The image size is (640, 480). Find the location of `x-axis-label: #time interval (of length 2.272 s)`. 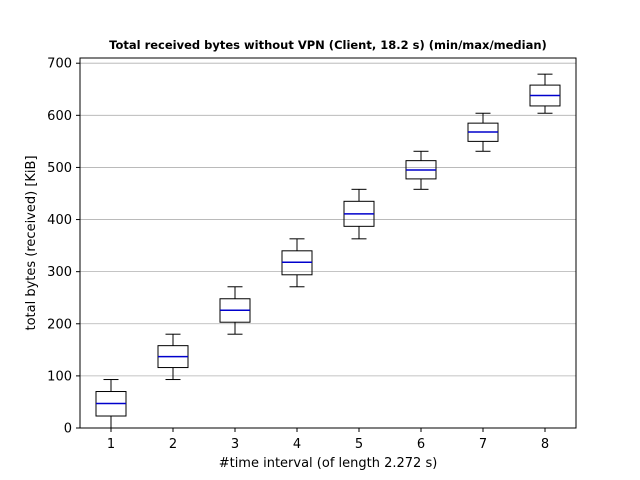

x-axis-label: #time interval (of length 2.272 s) is located at coordinates (328, 463).